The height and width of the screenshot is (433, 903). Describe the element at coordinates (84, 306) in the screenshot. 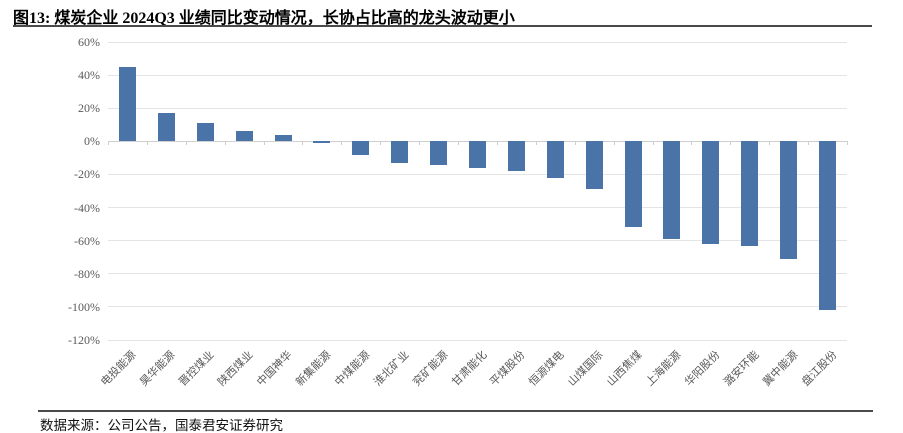

I see `y-axis-label: -100%` at that location.